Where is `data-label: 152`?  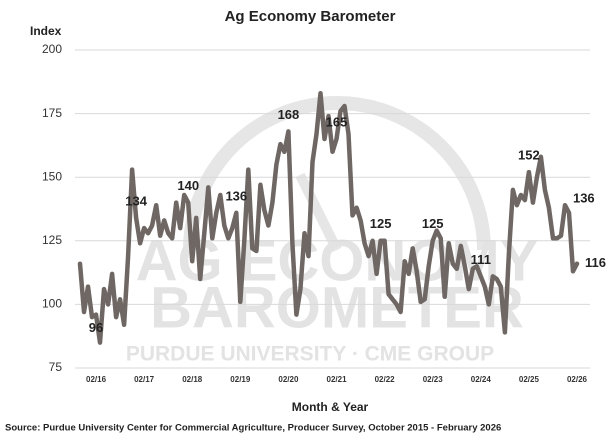
data-label: 152 is located at coordinates (529, 155).